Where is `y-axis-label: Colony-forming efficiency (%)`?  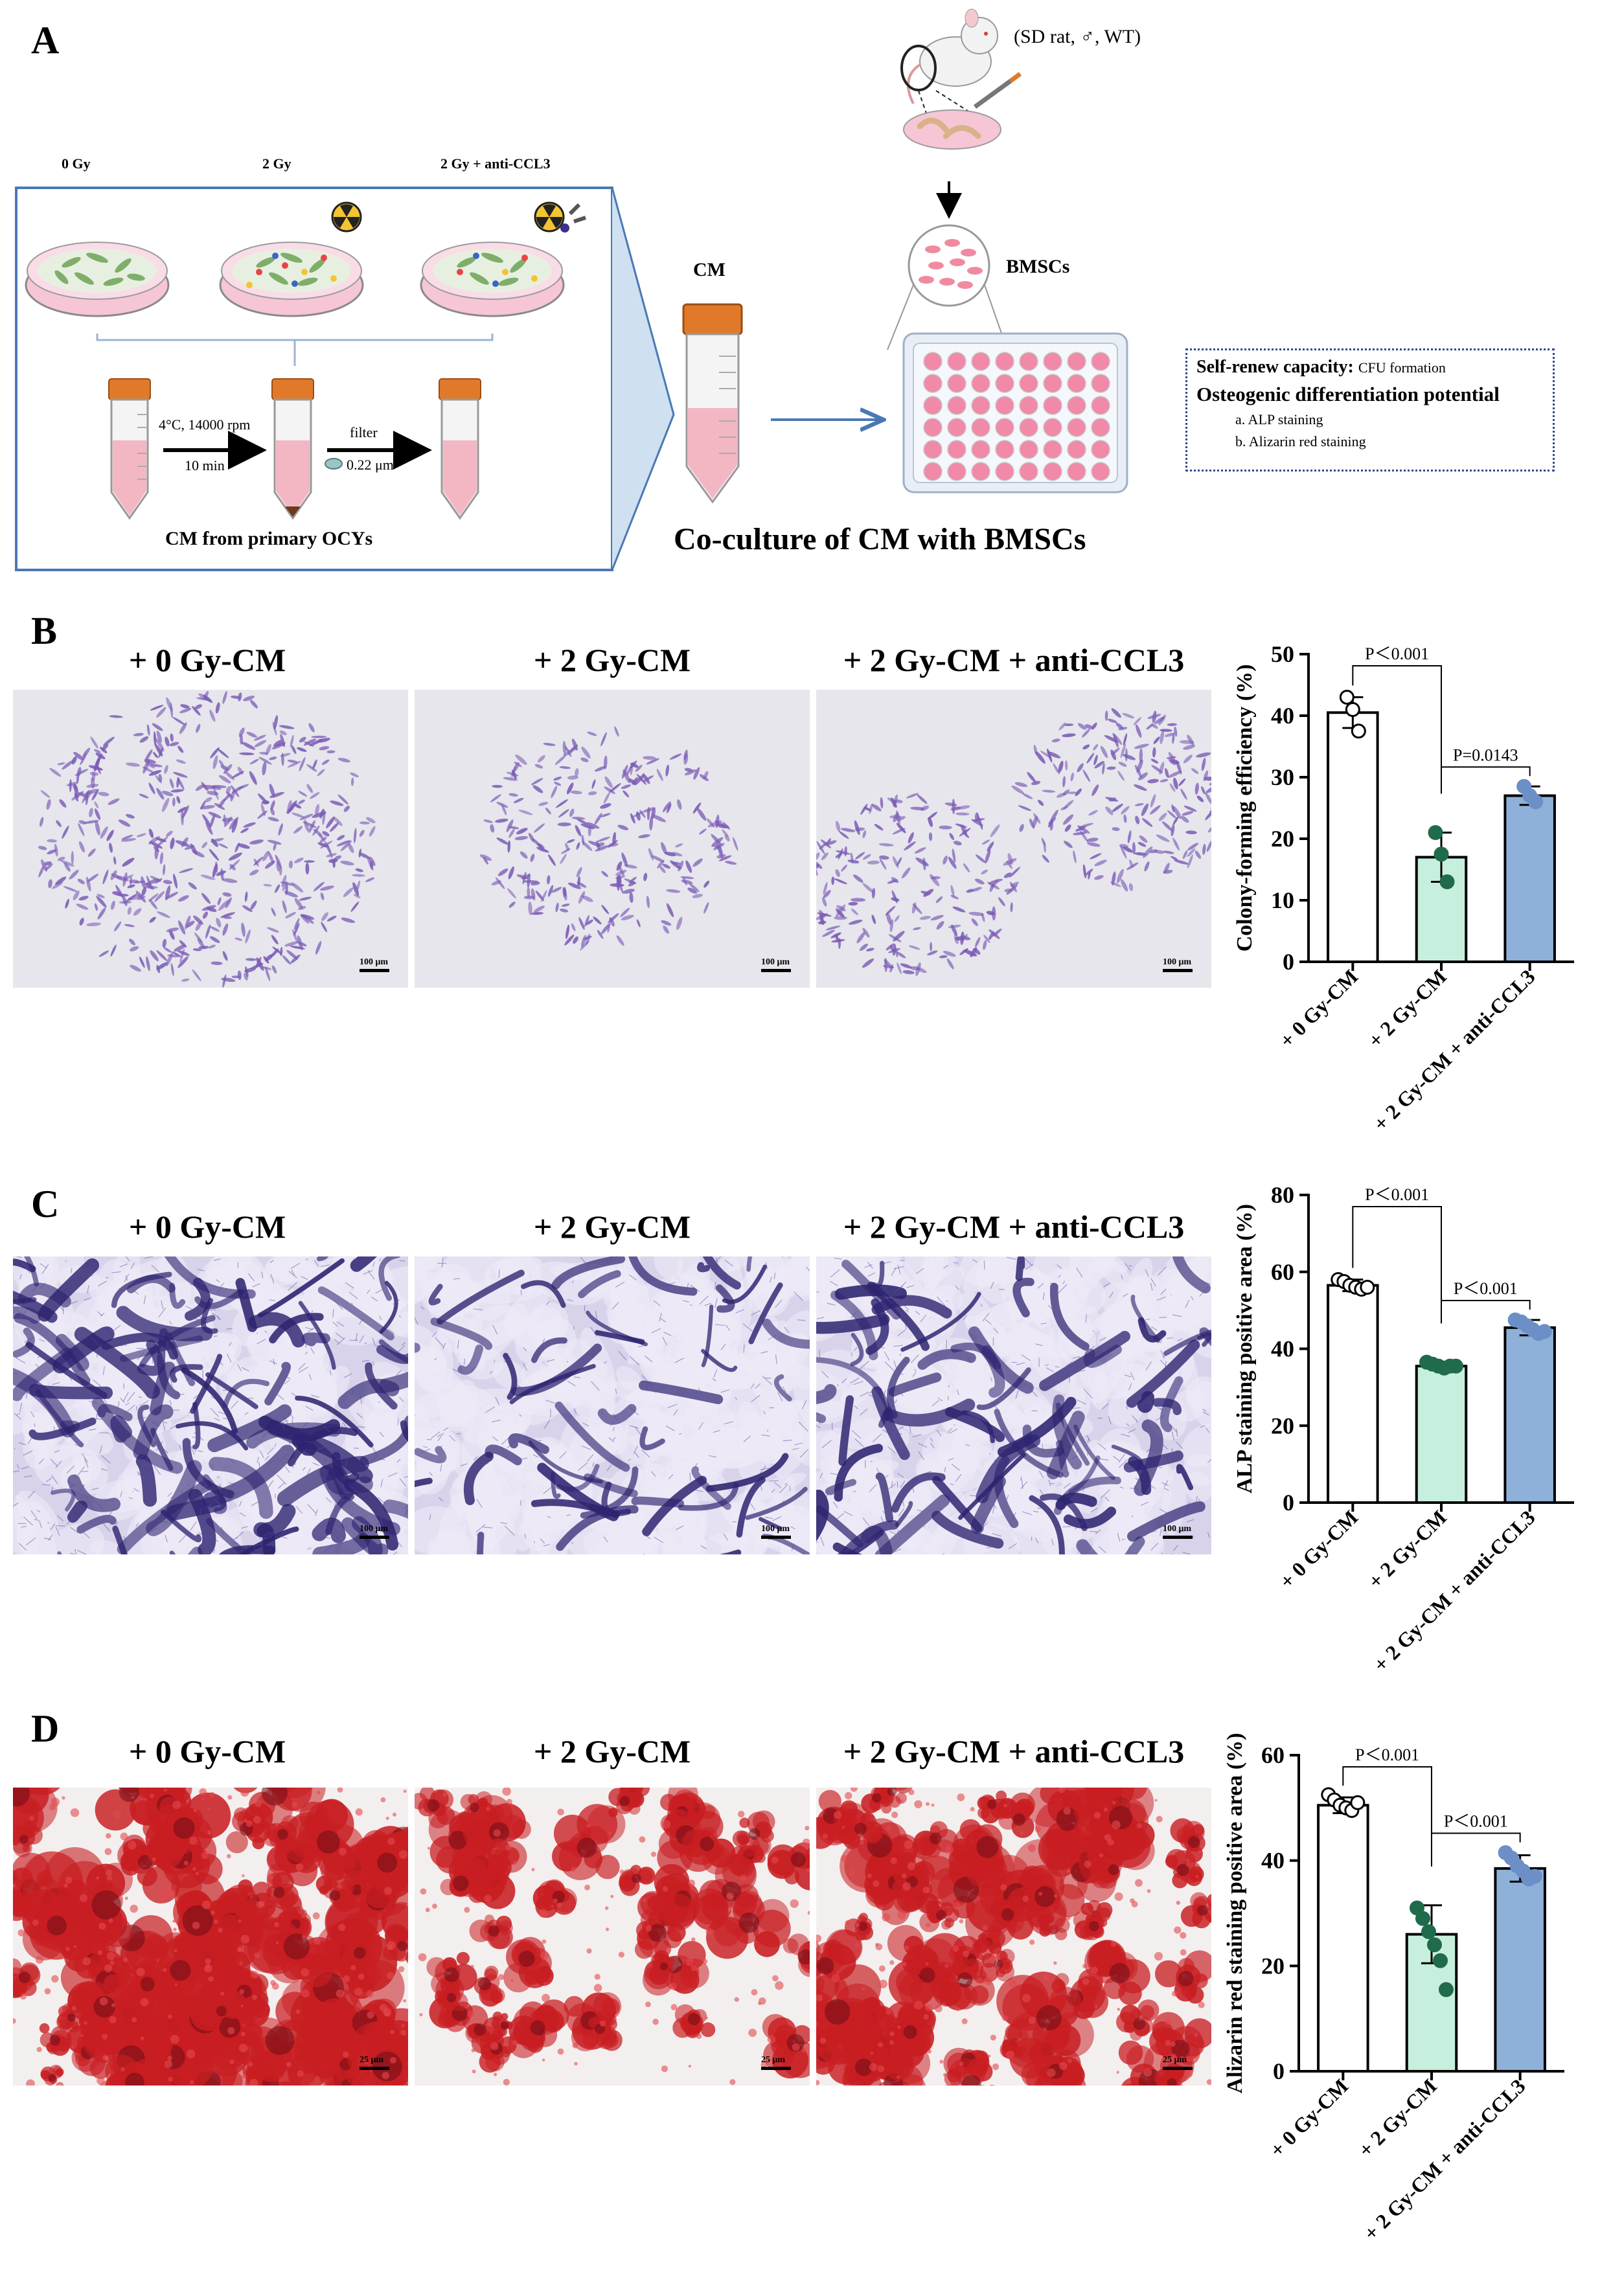 y-axis-label: Colony-forming efficiency (%) is located at coordinates (1245, 808).